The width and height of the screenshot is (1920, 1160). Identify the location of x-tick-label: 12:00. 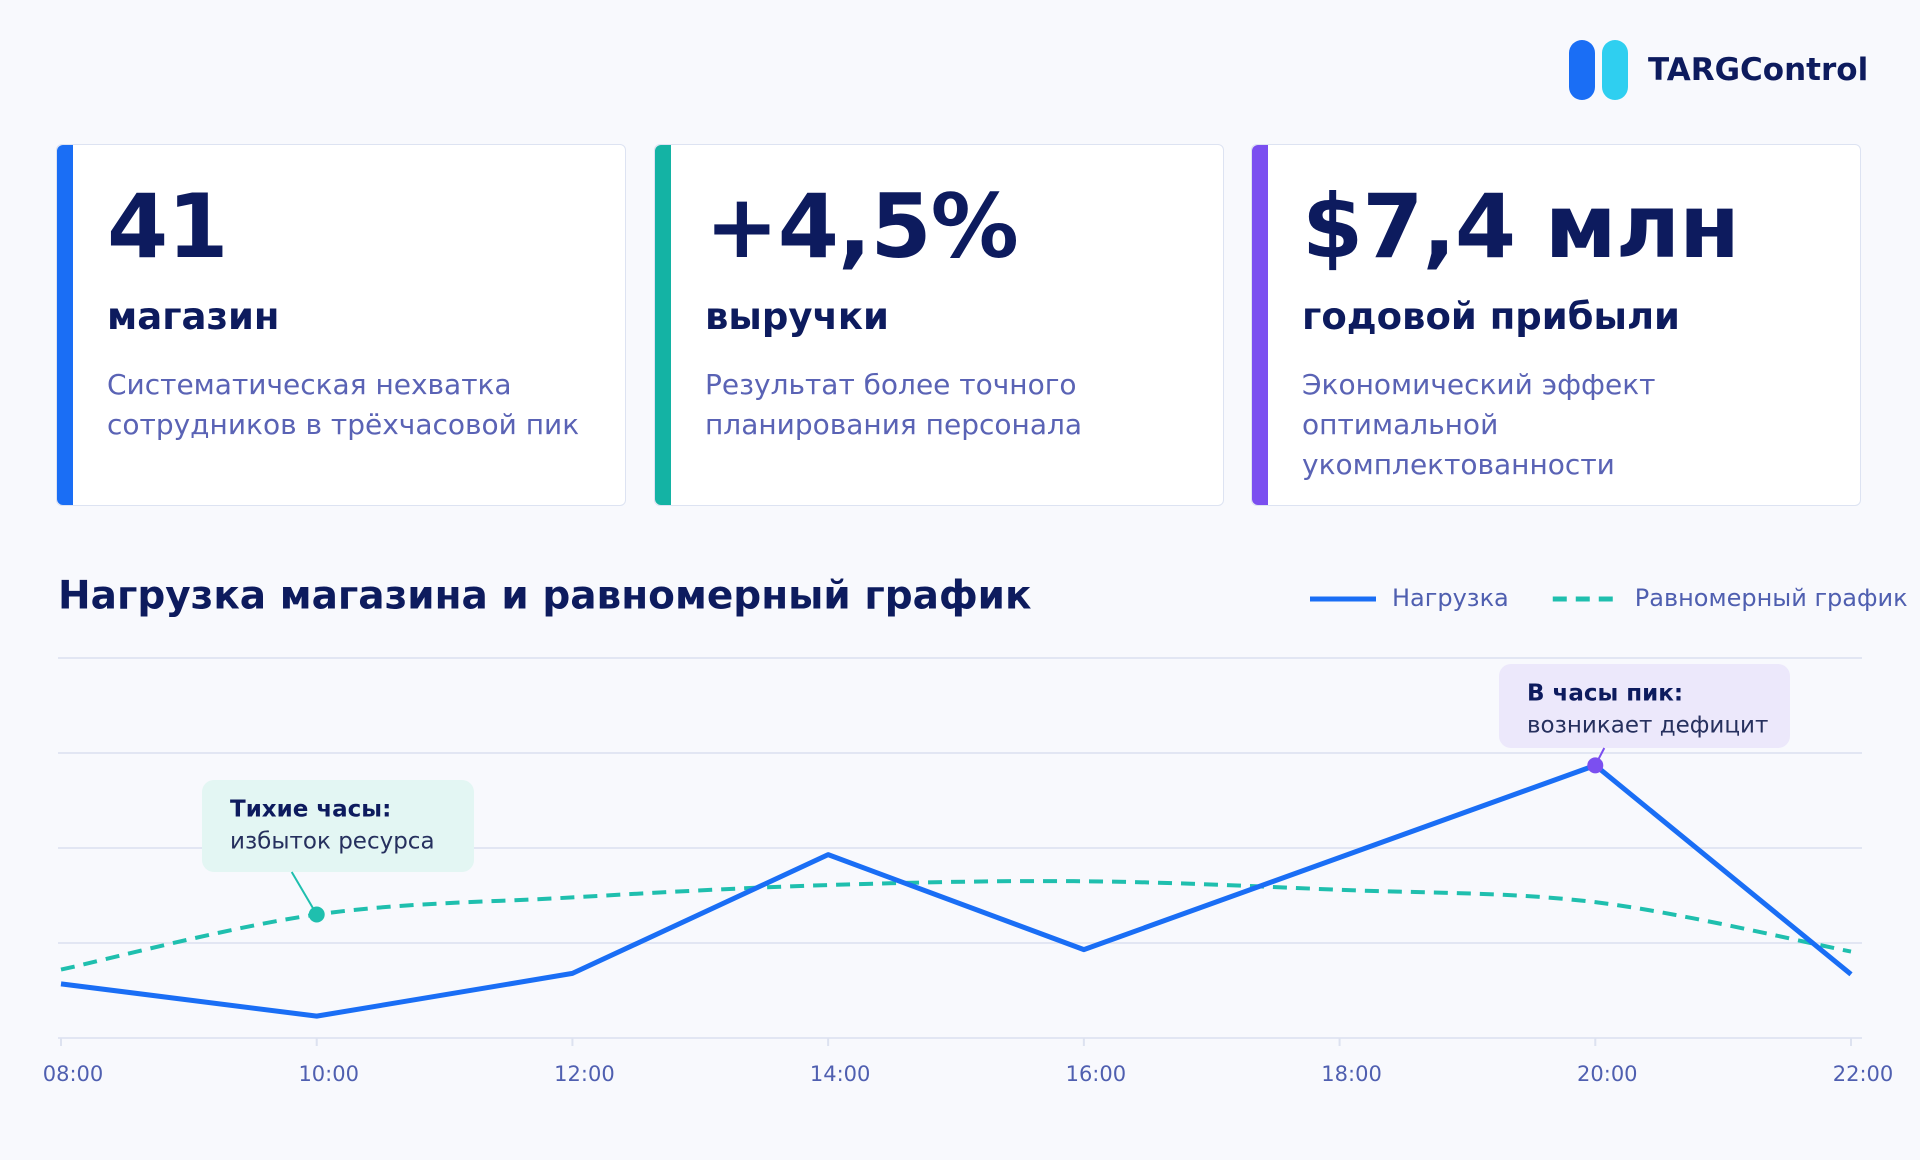
(584, 1074).